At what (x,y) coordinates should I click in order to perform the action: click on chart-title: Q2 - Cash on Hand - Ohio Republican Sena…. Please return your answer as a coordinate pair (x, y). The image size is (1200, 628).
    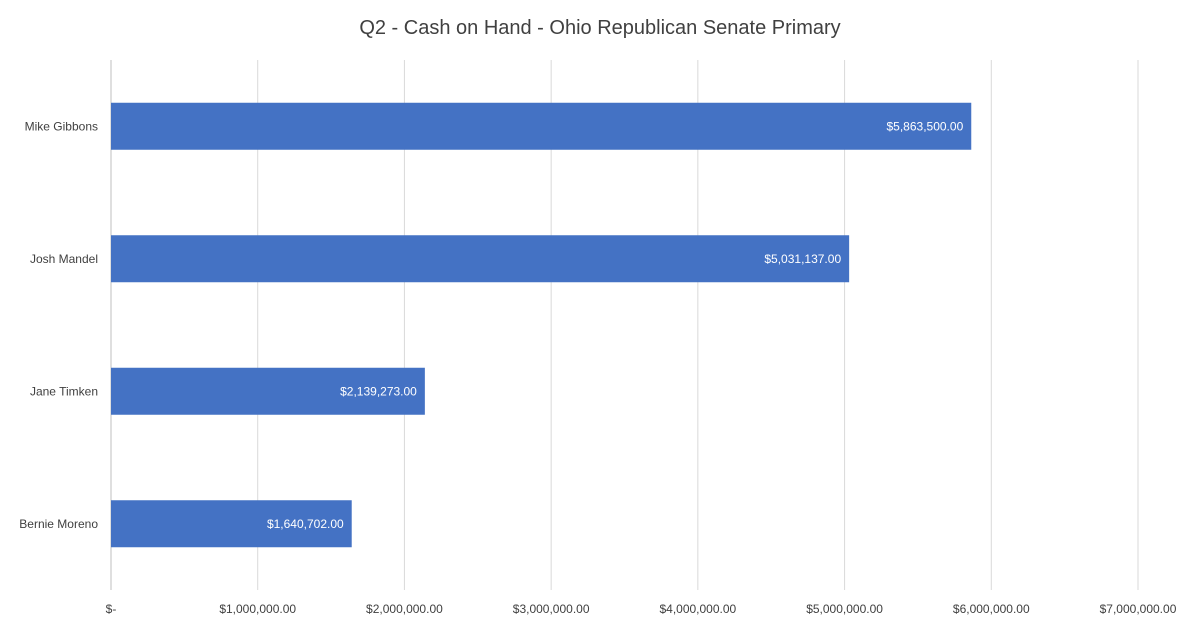
    Looking at the image, I should click on (599, 28).